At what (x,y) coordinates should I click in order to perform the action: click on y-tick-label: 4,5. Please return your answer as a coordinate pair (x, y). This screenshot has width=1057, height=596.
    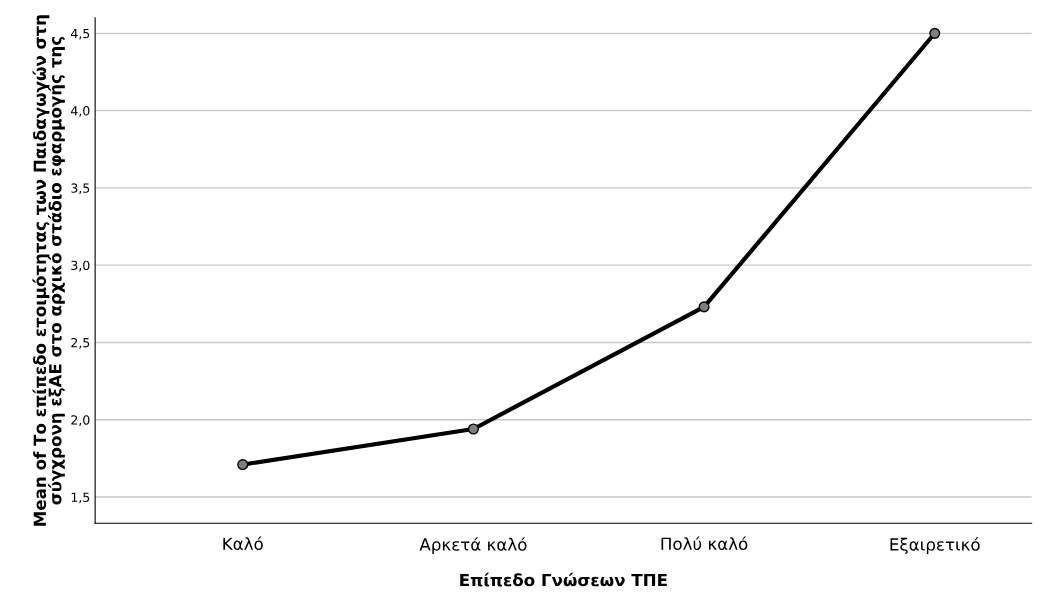
    Looking at the image, I should click on (80, 34).